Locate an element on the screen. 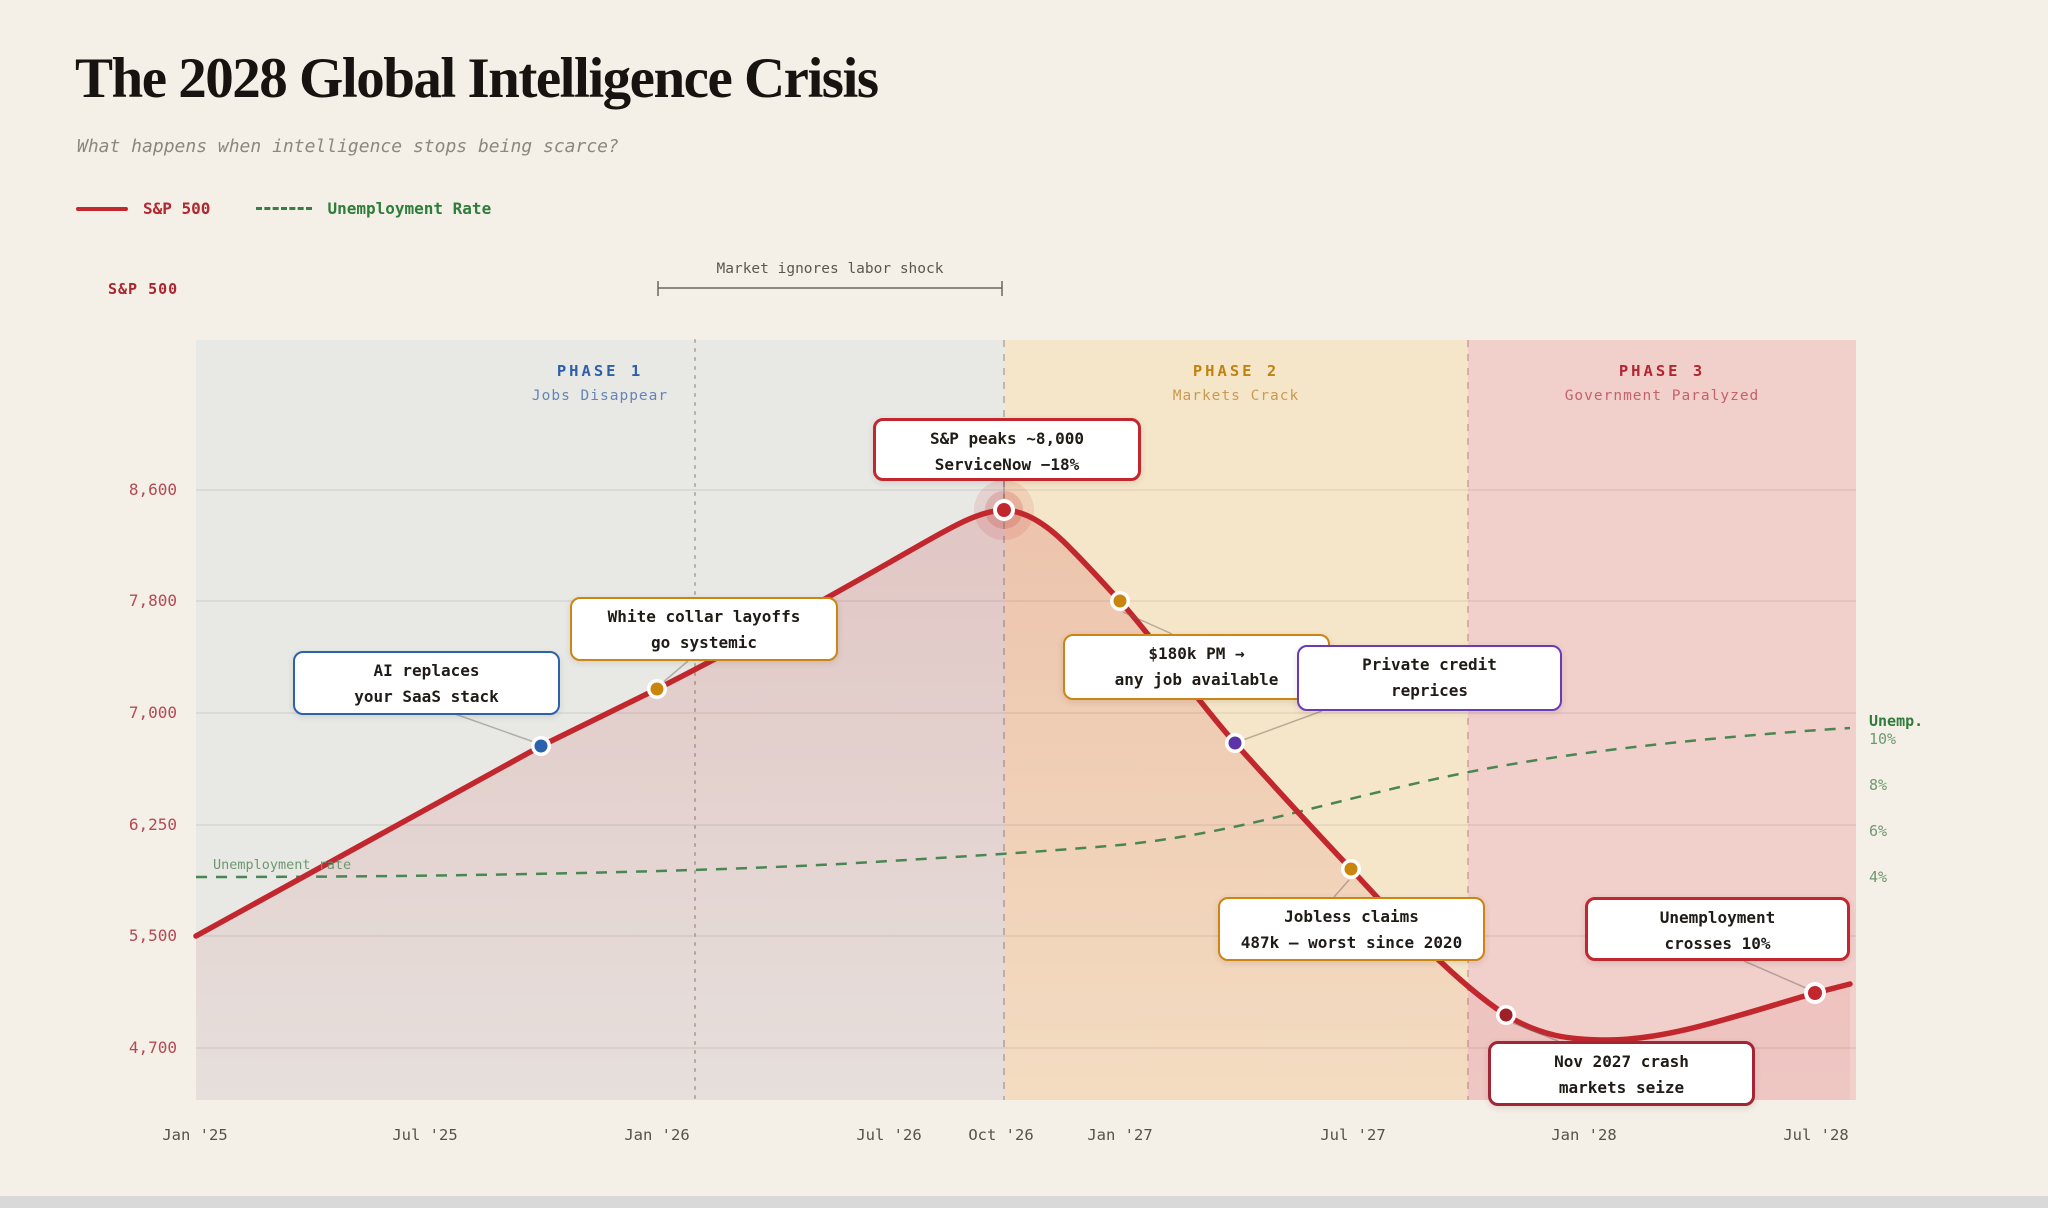 The height and width of the screenshot is (1208, 2048). bracket-label: Market ignores labor shock is located at coordinates (830, 269).